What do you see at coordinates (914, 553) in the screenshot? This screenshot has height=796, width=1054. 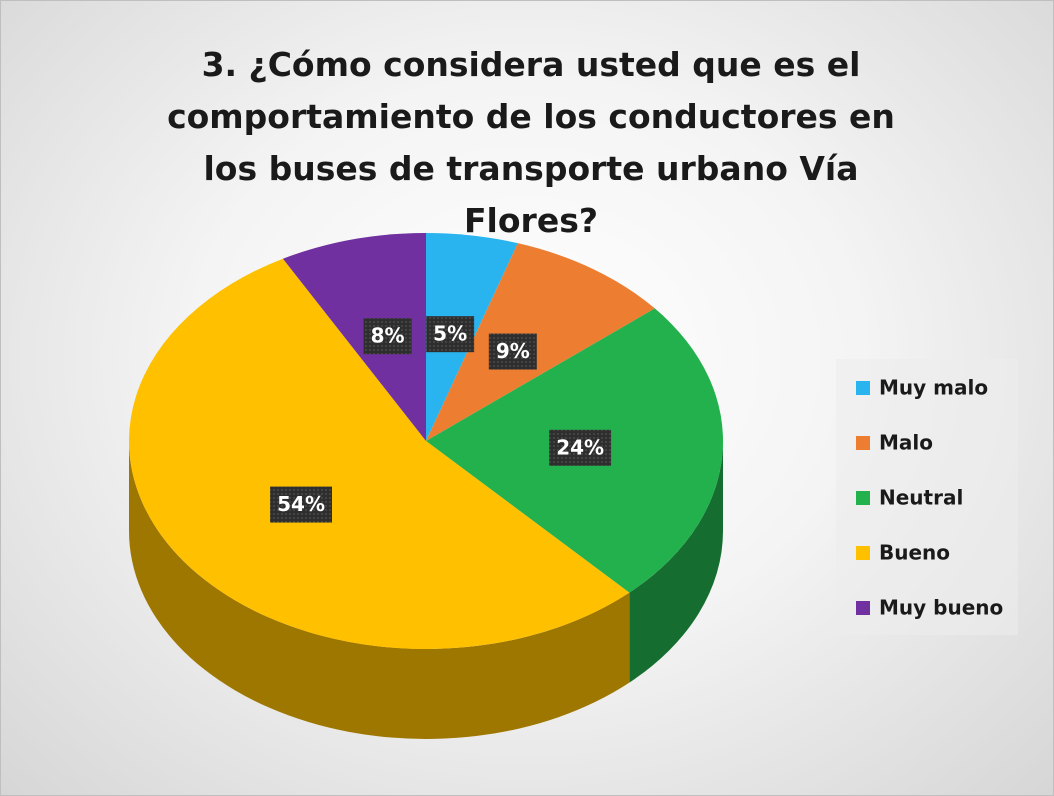 I see `legend-label: Bueno` at bounding box center [914, 553].